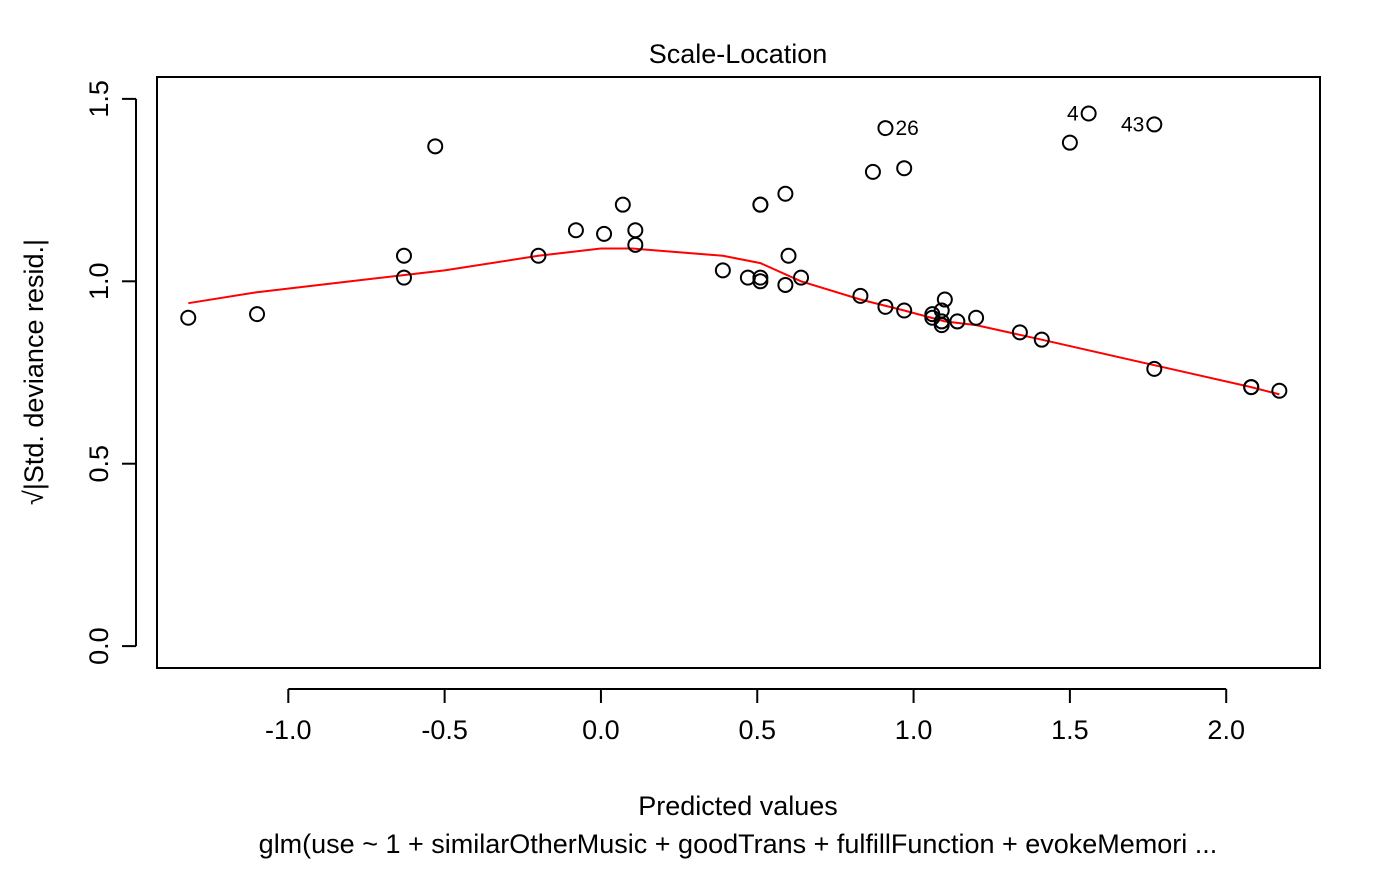 This screenshot has height=870, width=1400. What do you see at coordinates (99, 464) in the screenshot?
I see `y-tick-label: 0.5` at bounding box center [99, 464].